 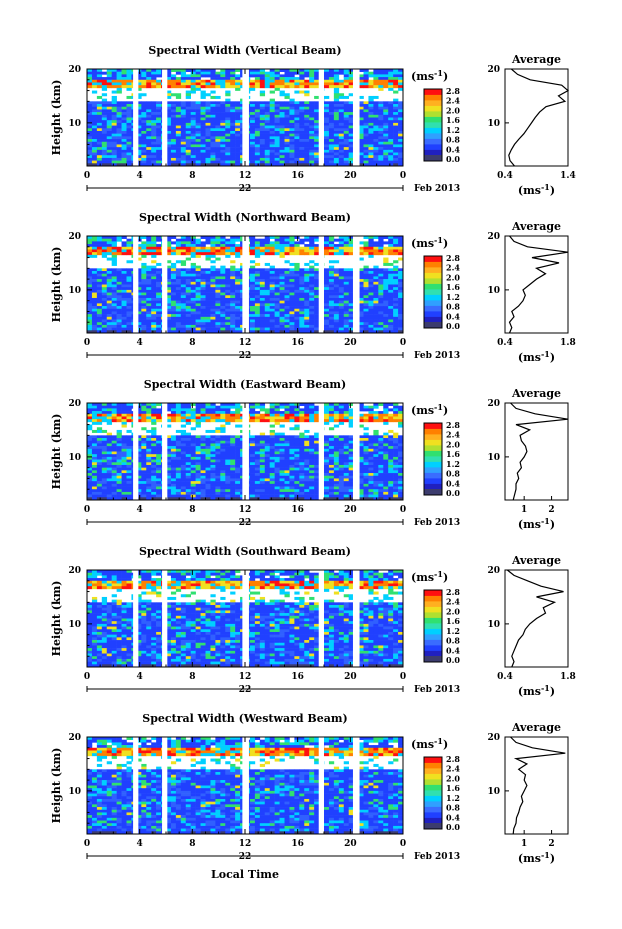 What do you see at coordinates (453, 326) in the screenshot?
I see `colorbar-tick-label: 0.0` at bounding box center [453, 326].